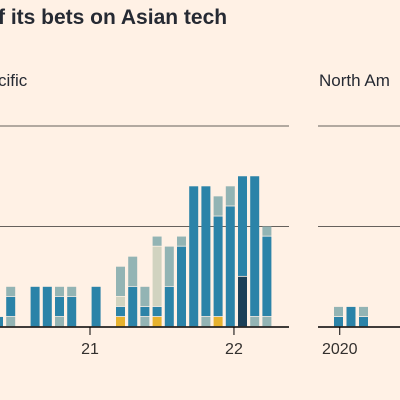 Image resolution: width=400 pixels, height=400 pixels. Describe the element at coordinates (14, 80) in the screenshot. I see `panel-label-asia-pacific: cific` at that location.